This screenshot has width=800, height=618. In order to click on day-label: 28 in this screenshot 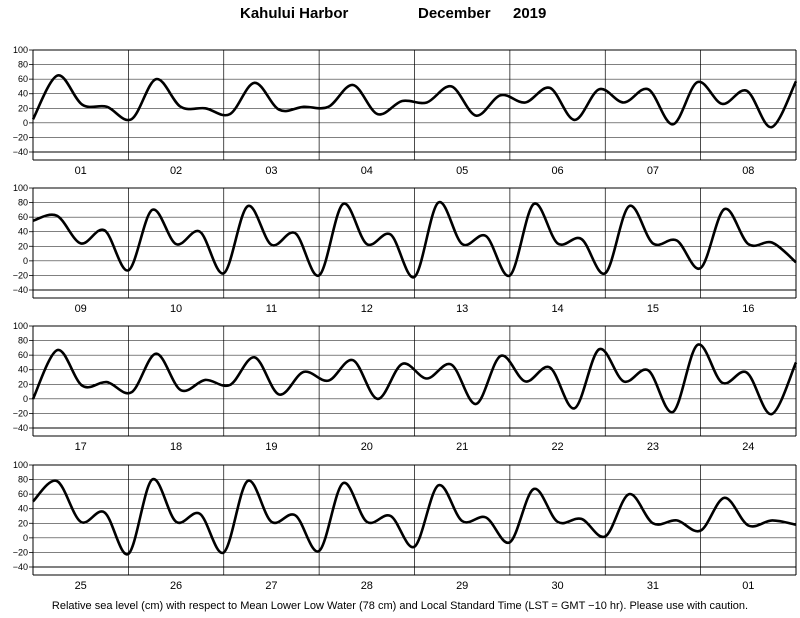, I will do `click(367, 586)`.